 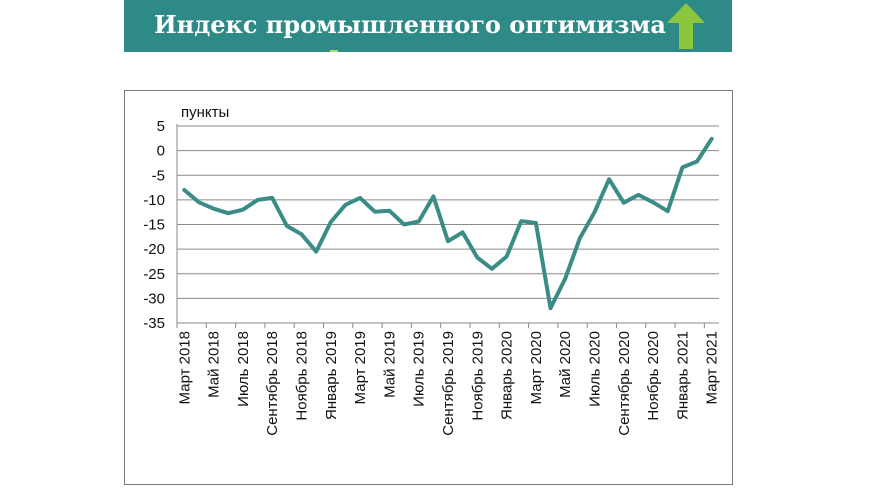 I want to click on decorative-underline, so click(x=334, y=51).